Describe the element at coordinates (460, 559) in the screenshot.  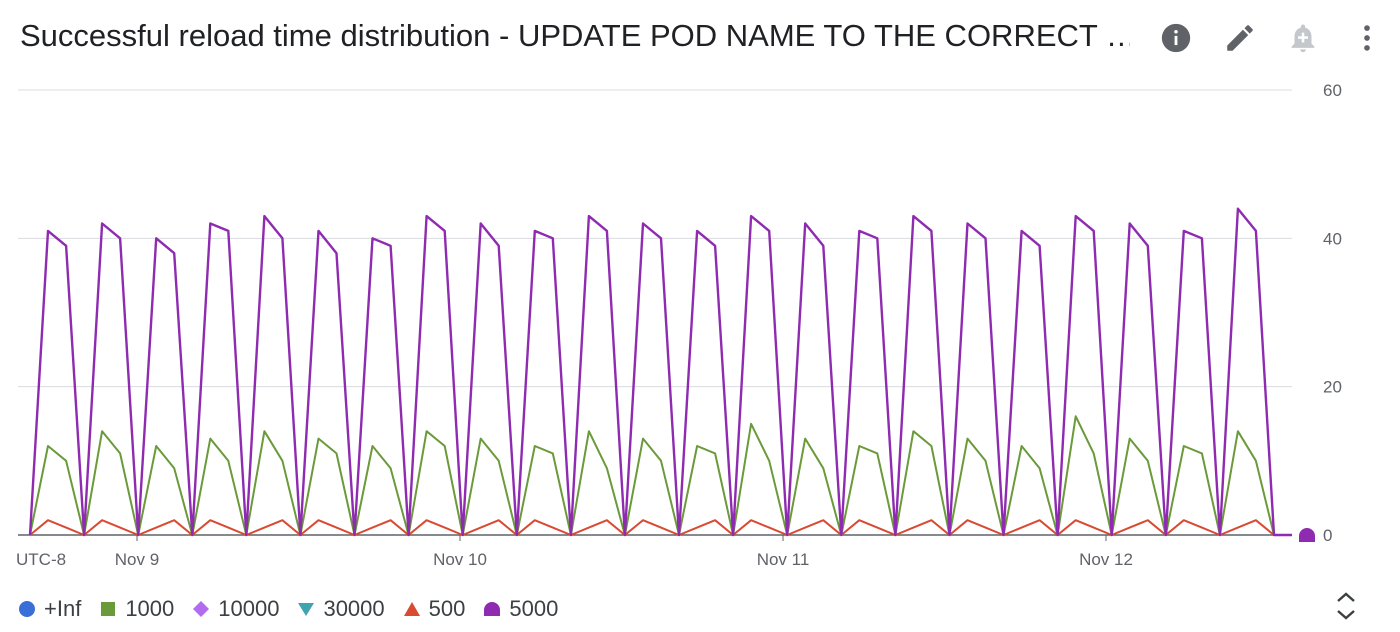
I see `x-tick-label: Nov 10` at that location.